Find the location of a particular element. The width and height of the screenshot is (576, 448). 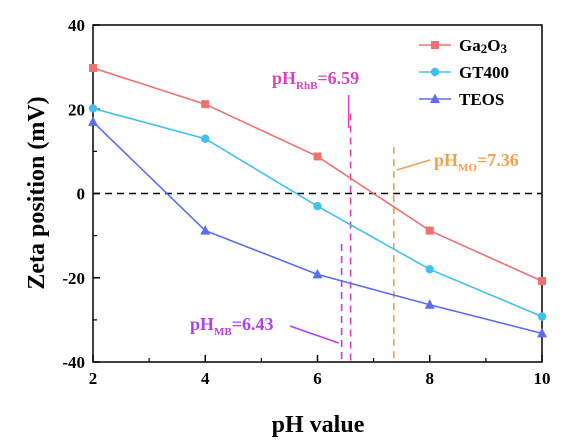

x-tick-label: 10 is located at coordinates (542, 378).